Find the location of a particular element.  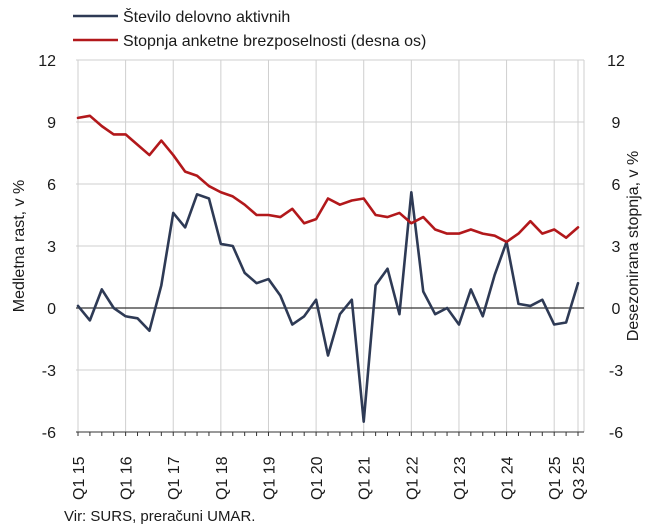

y-tick-label-right: 9 is located at coordinates (616, 123).